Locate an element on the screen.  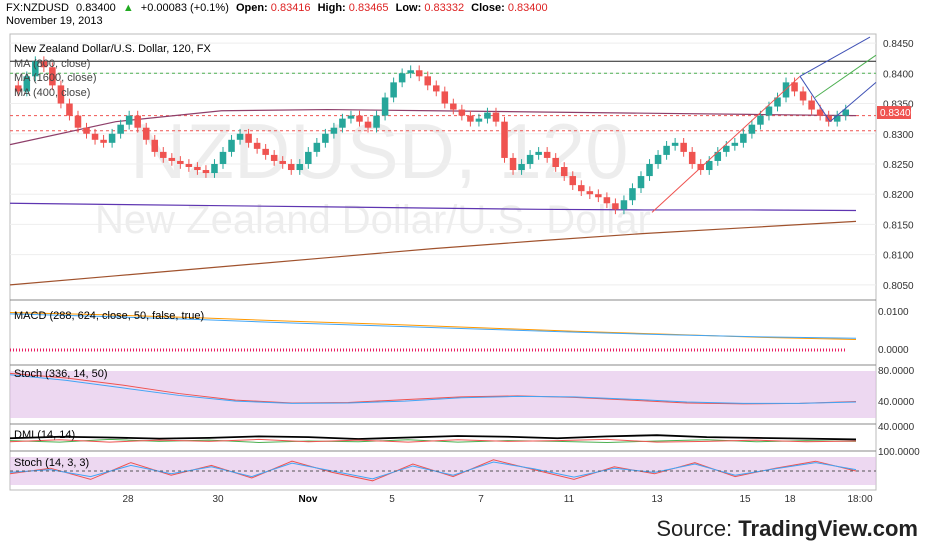
x-tick-label: 28 is located at coordinates (128, 499).